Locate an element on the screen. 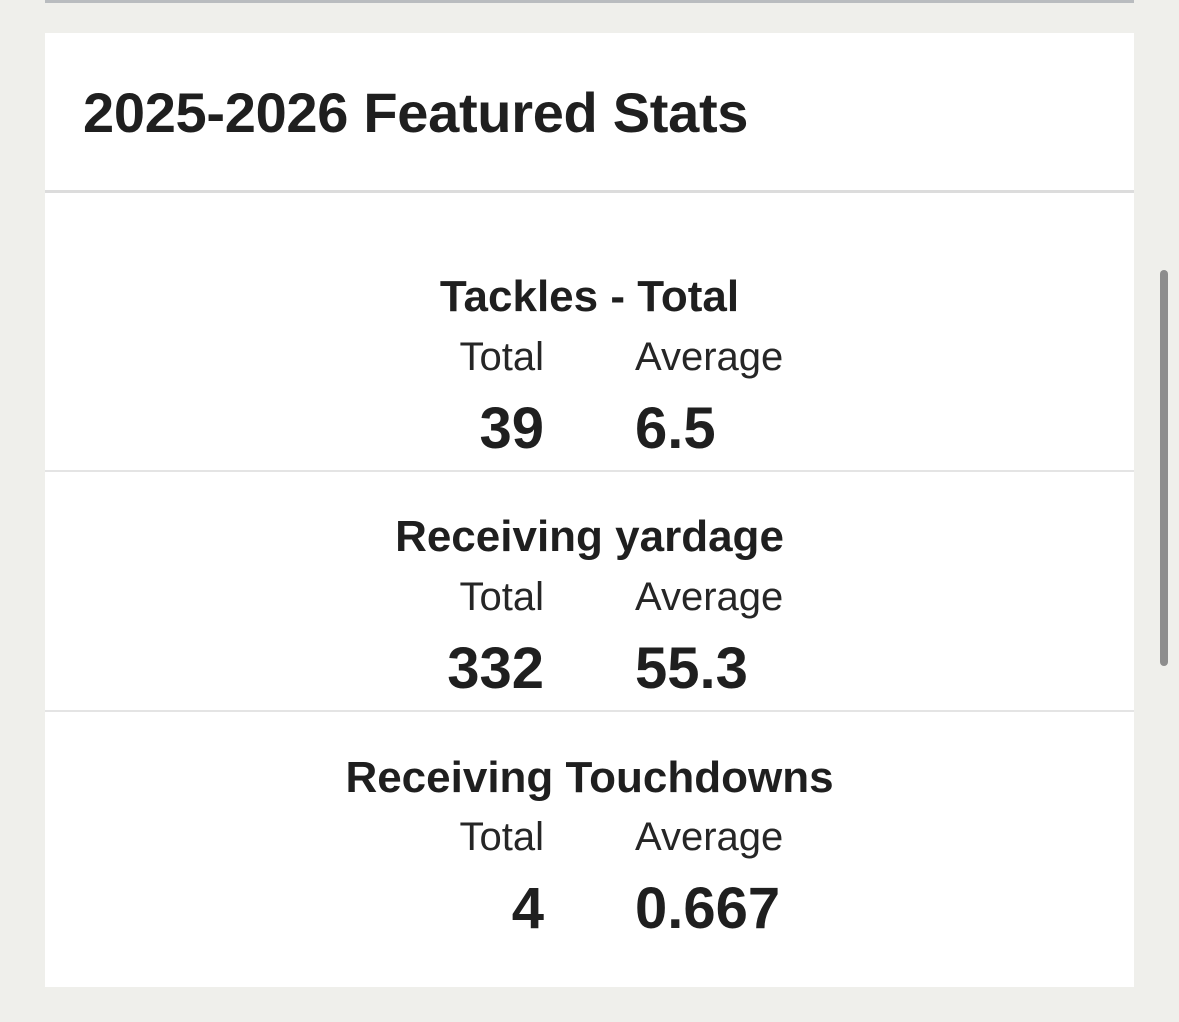 The image size is (1179, 1022). average-value: 55.3 is located at coordinates (691, 668).